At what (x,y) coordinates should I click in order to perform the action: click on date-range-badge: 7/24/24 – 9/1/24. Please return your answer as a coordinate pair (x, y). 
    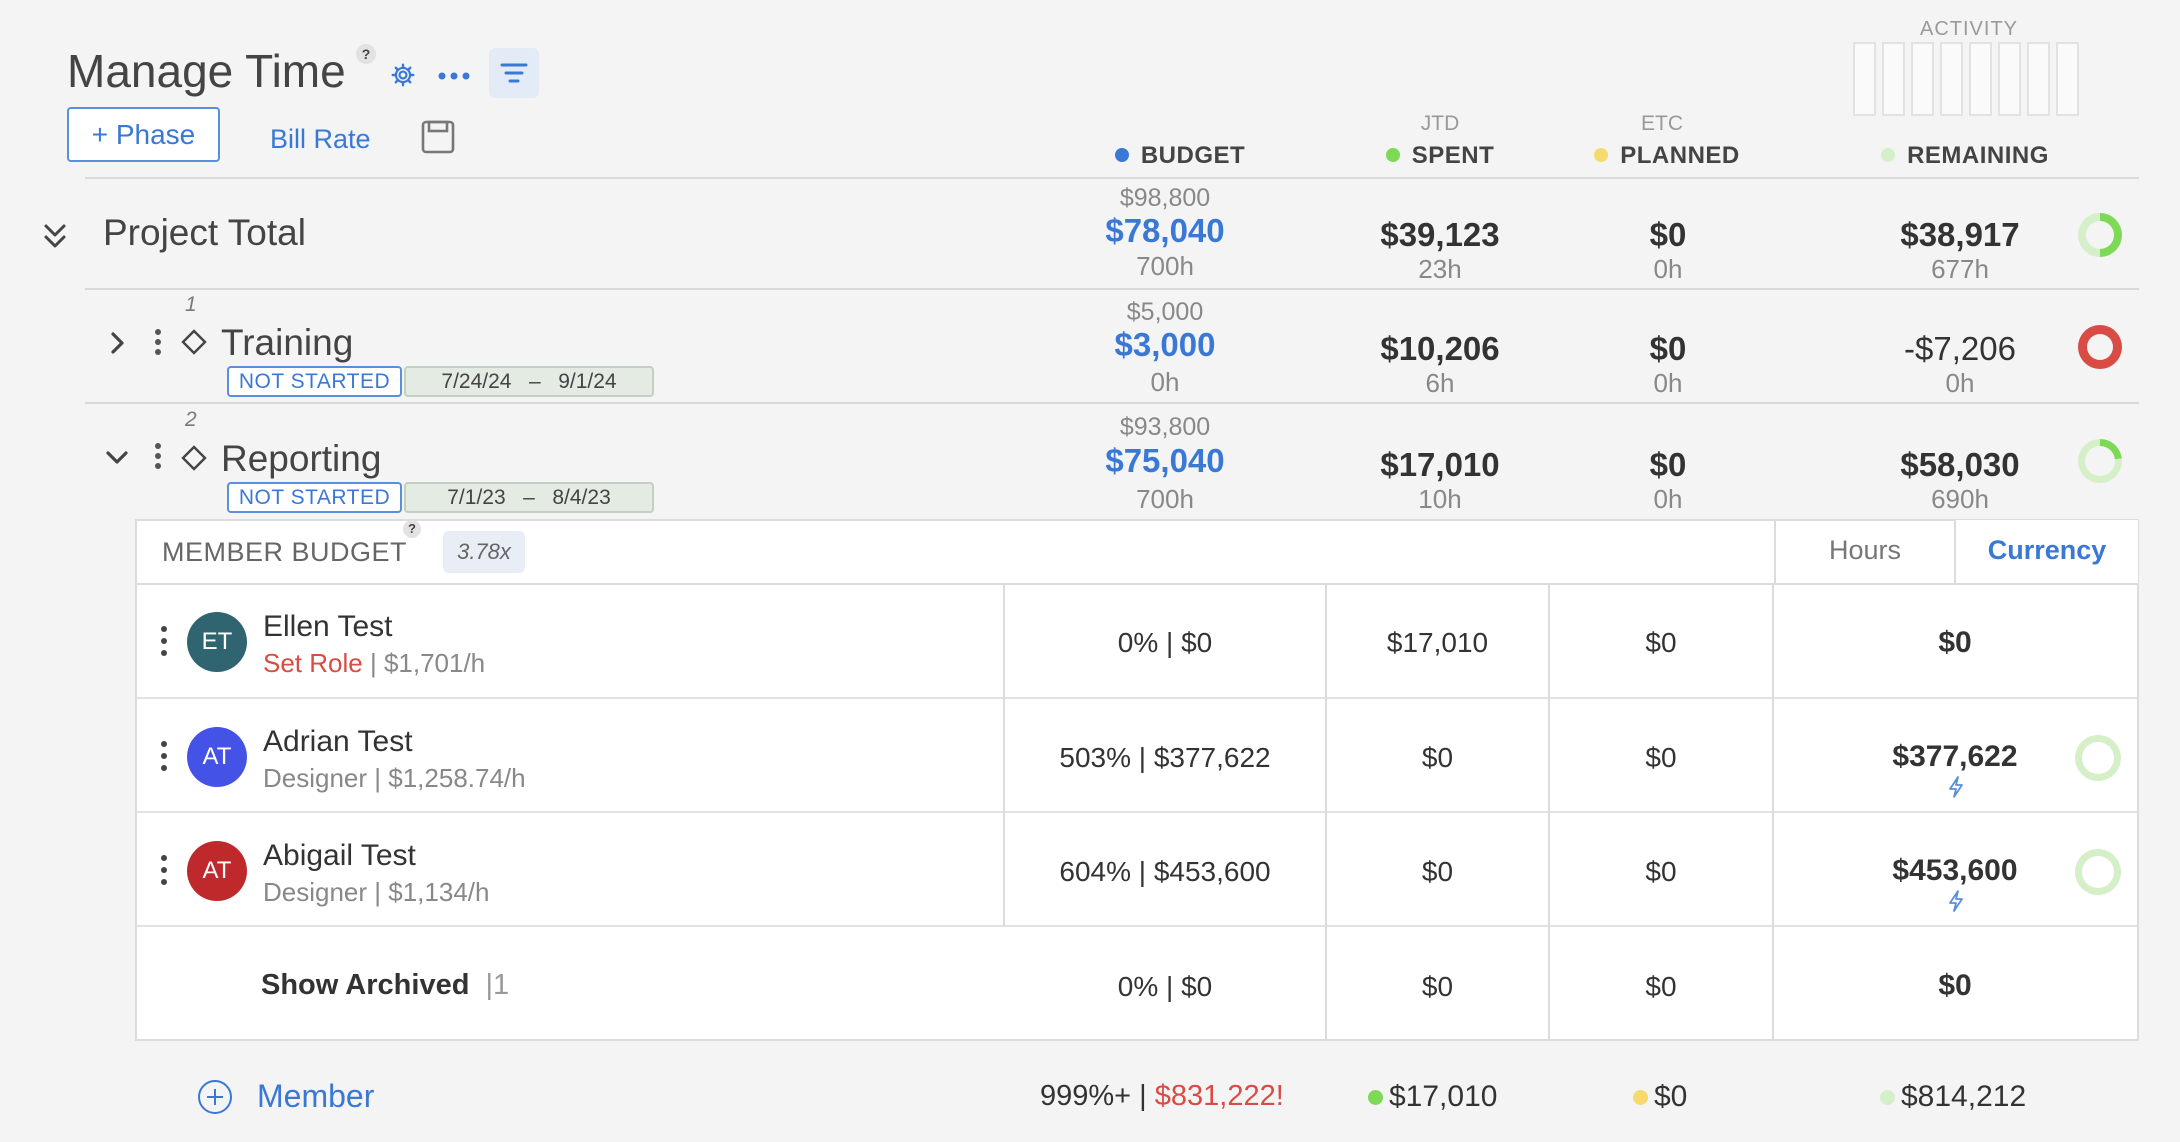
    Looking at the image, I should click on (529, 381).